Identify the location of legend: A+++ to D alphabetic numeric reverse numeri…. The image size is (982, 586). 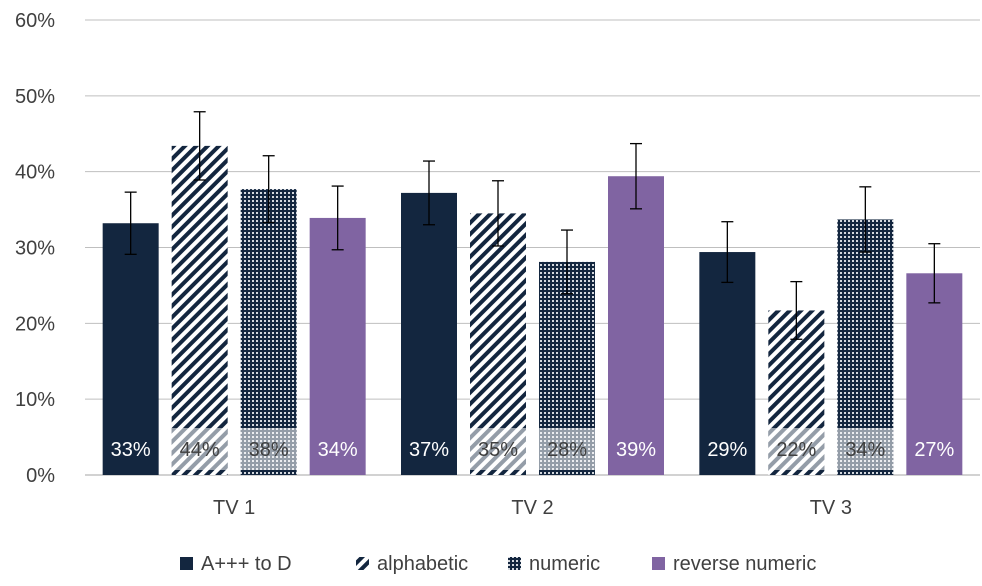
(498, 564).